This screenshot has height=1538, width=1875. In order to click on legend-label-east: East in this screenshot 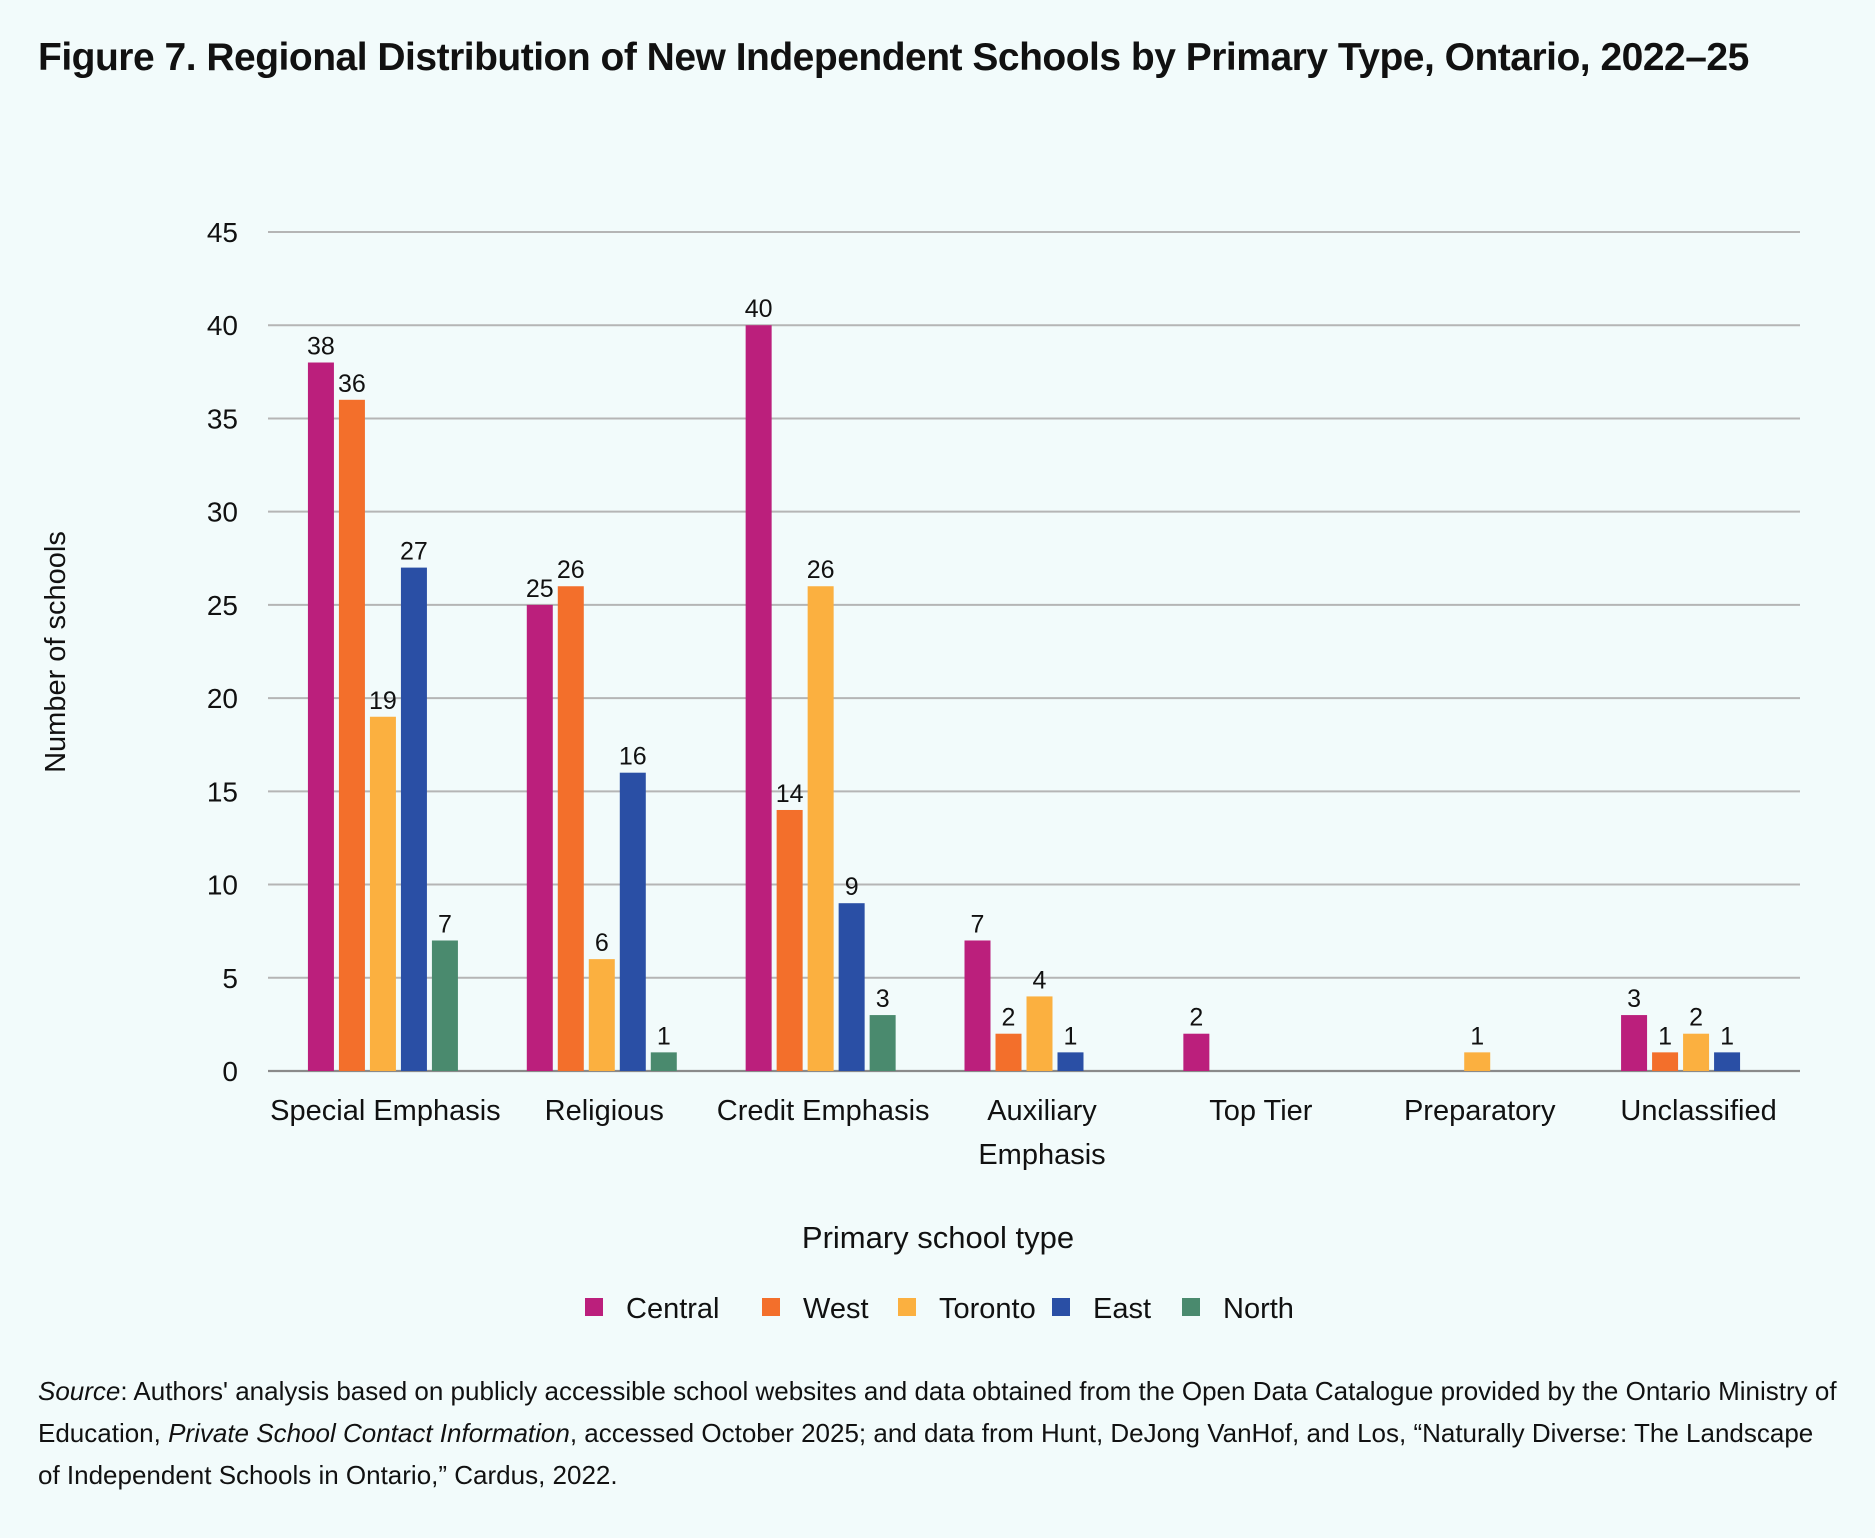, I will do `click(1122, 1309)`.